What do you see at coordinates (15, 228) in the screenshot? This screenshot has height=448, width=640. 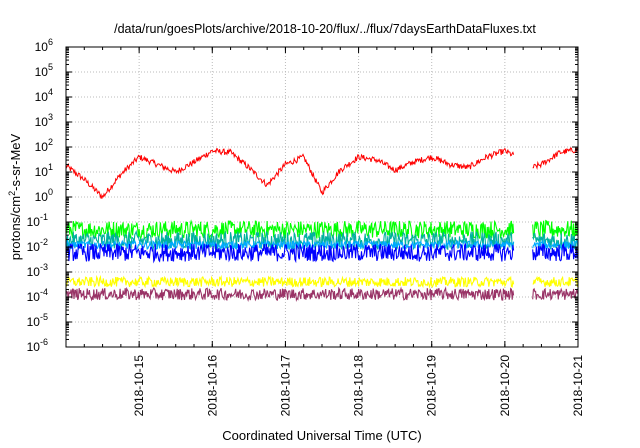 I see `y-label-base: protons/cm` at bounding box center [15, 228].